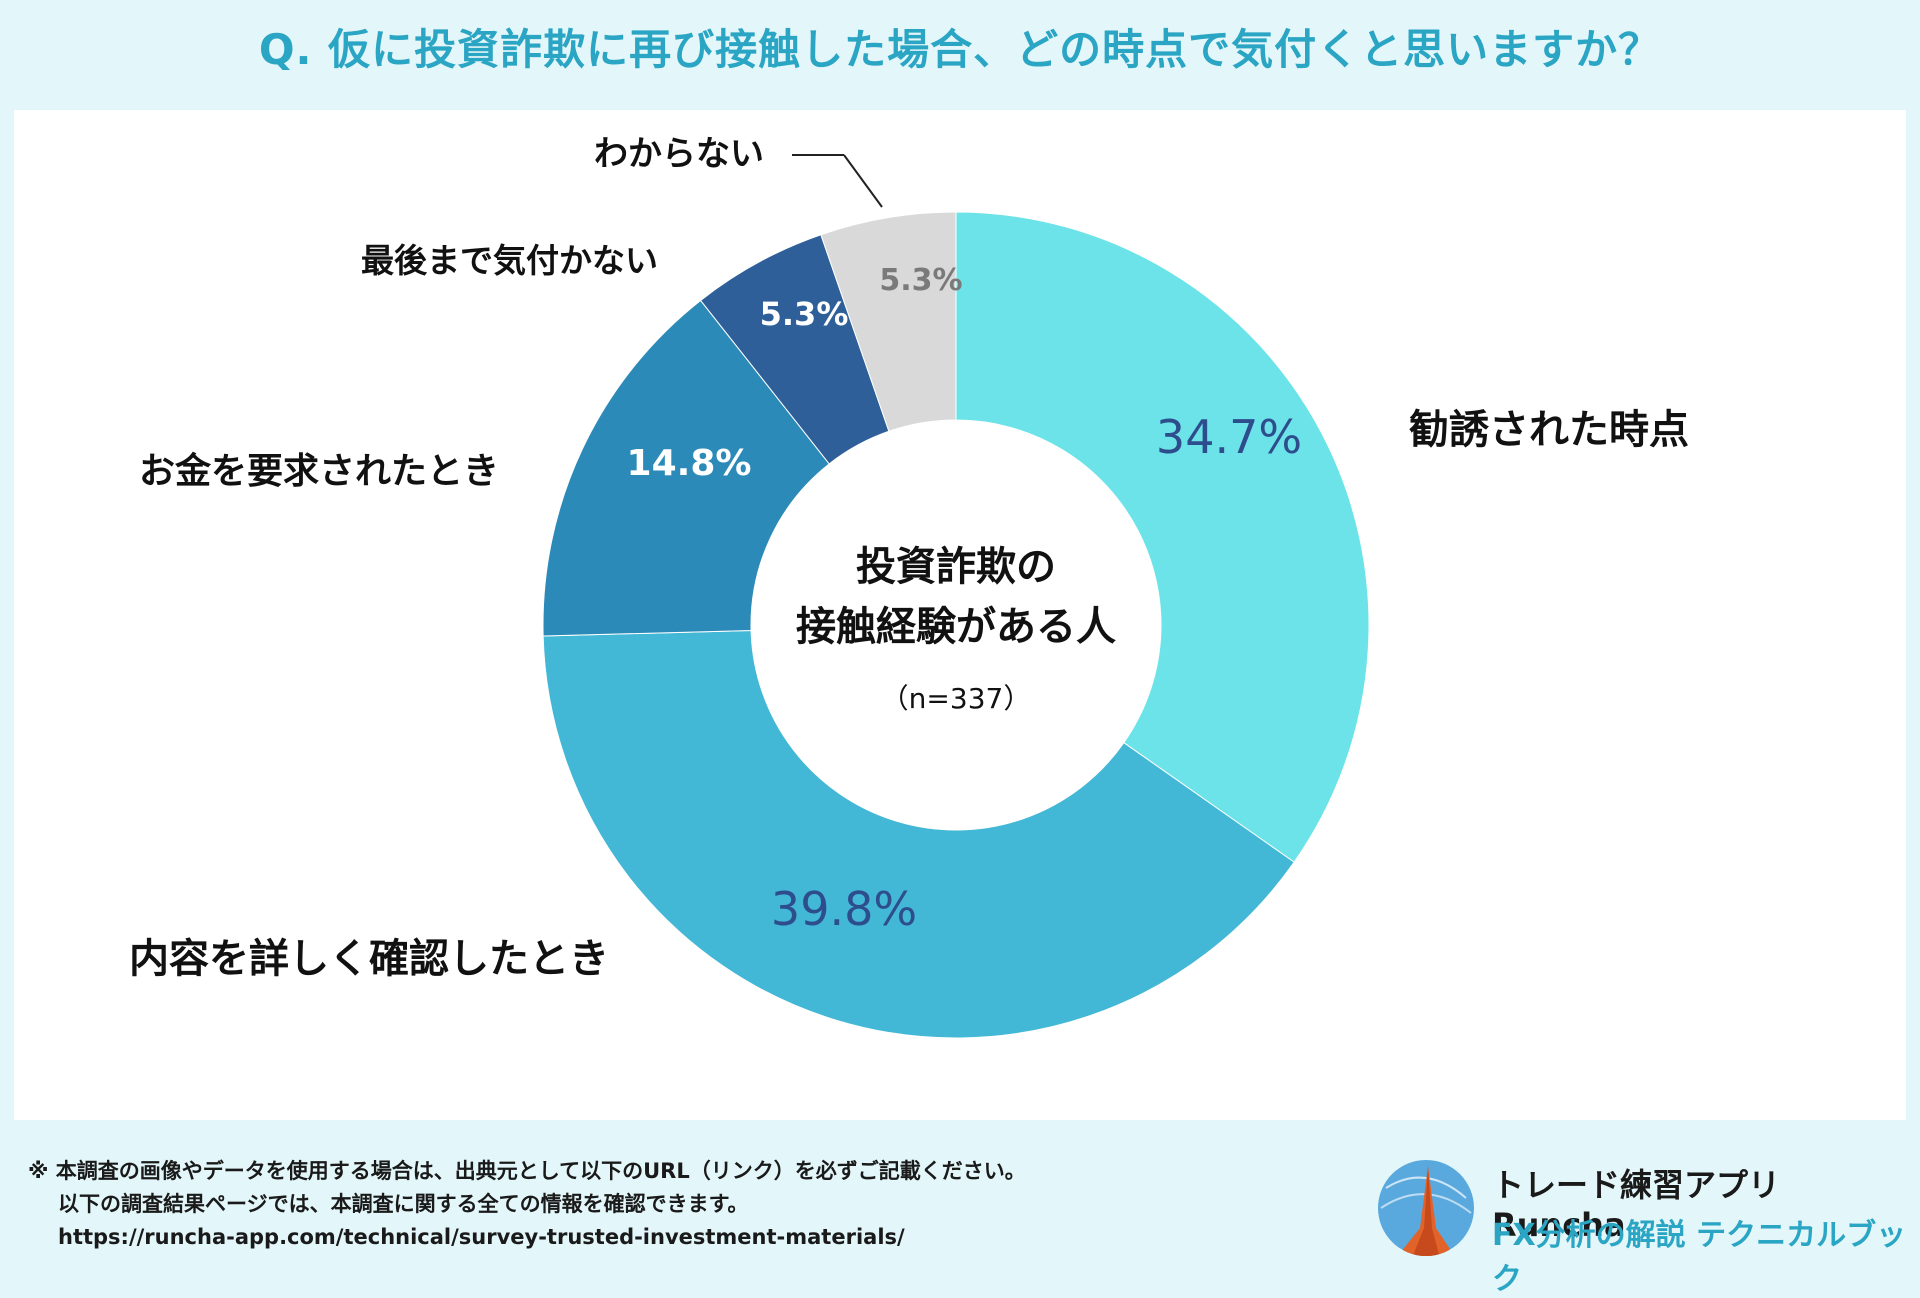 Image resolution: width=1920 pixels, height=1298 pixels. What do you see at coordinates (804, 314) in the screenshot?
I see `value-label-saigomade: 5.3%` at bounding box center [804, 314].